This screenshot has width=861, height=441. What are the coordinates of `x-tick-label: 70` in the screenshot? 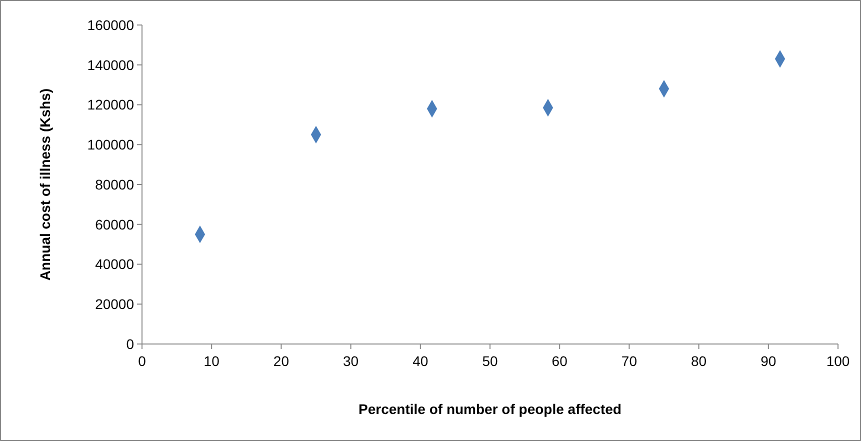 It's located at (629, 361).